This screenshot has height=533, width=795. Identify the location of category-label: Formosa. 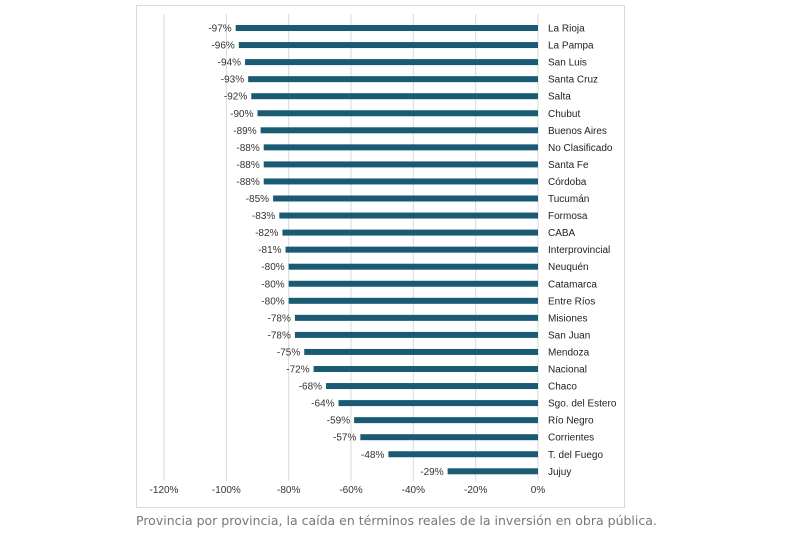
(568, 216).